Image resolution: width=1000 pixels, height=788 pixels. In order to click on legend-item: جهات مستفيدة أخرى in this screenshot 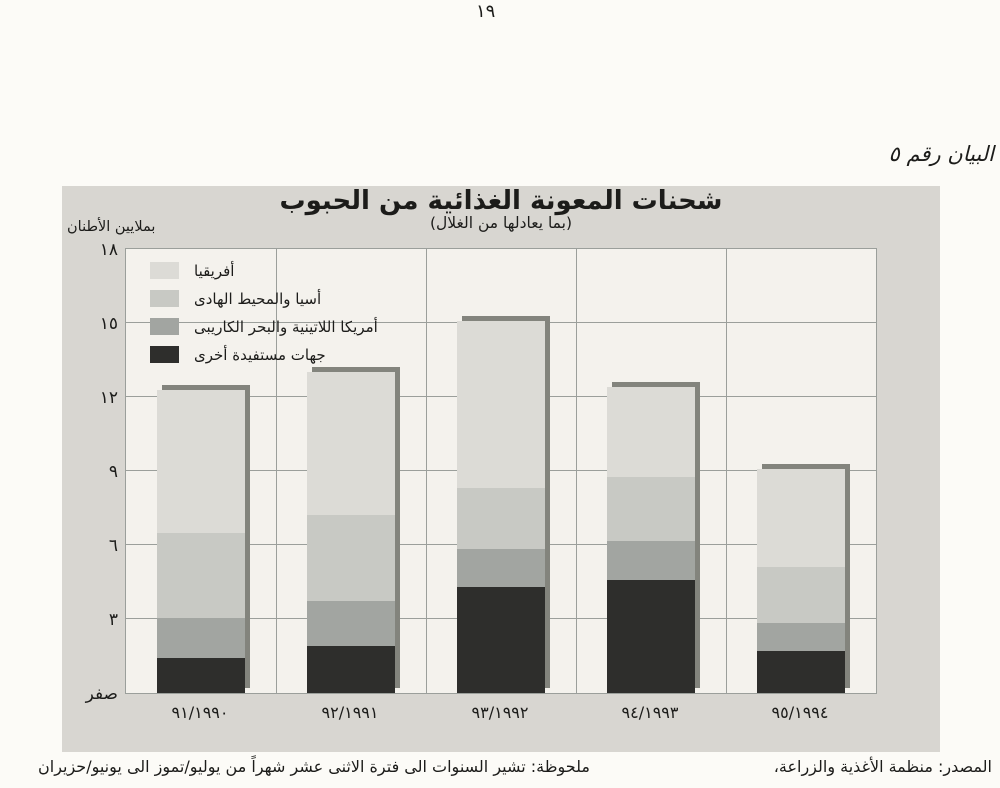, I will do `click(264, 354)`.